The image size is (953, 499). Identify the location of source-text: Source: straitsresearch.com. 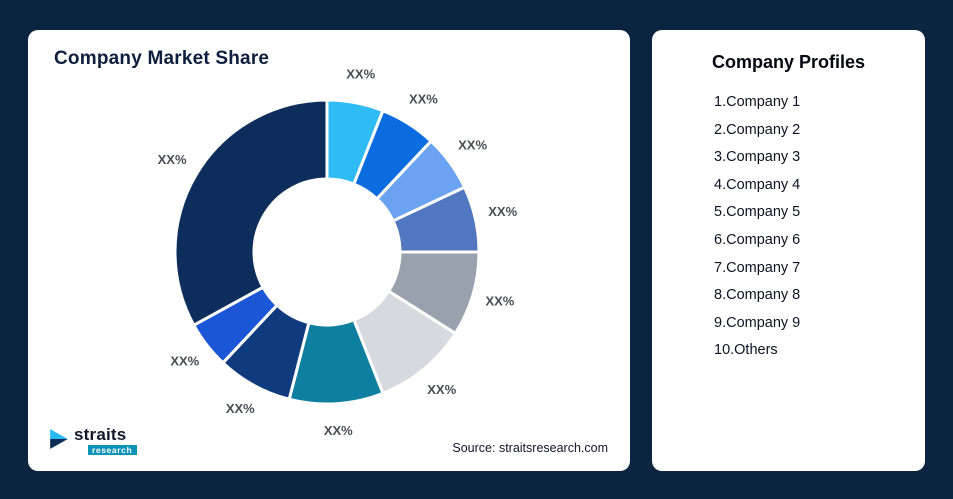
(530, 448).